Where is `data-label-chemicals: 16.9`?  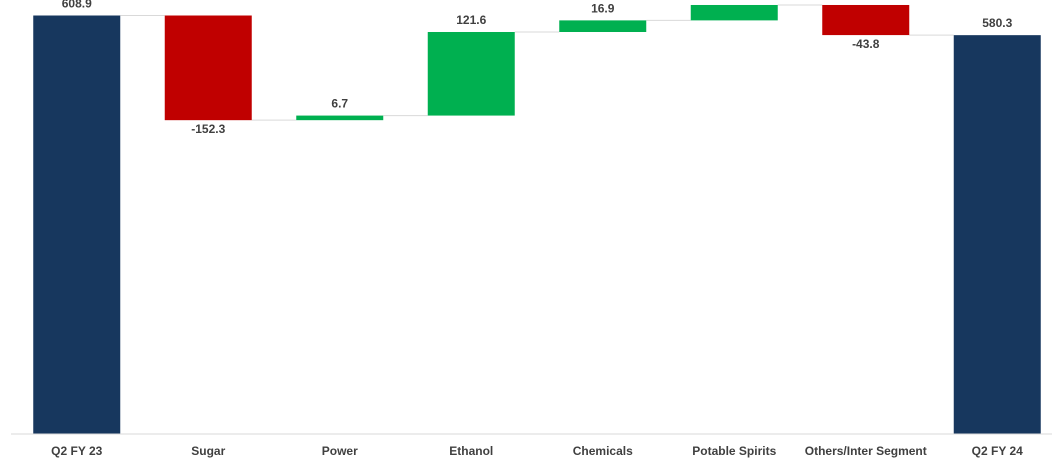 data-label-chemicals: 16.9 is located at coordinates (603, 8).